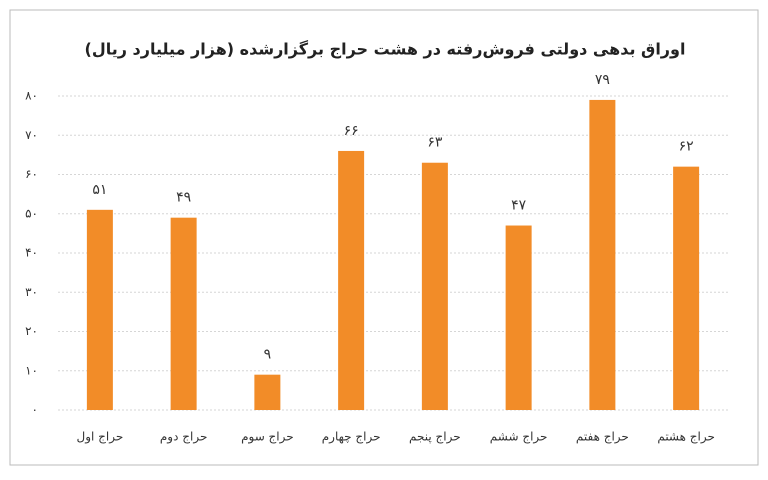 This screenshot has width=768, height=480. I want to click on y-tick-label: ۶۰, so click(31, 174).